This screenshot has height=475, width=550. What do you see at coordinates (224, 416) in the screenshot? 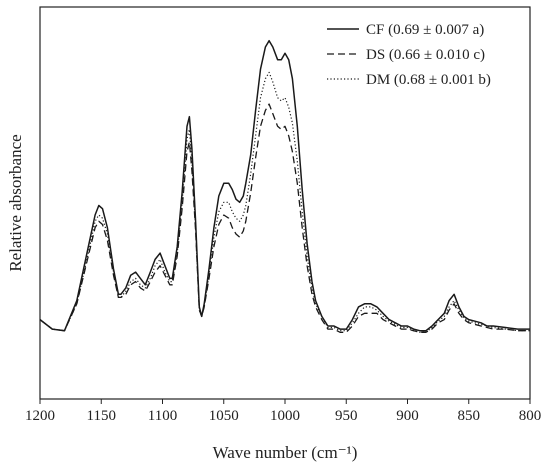
I see `x-tick-label: 1050` at bounding box center [224, 416].